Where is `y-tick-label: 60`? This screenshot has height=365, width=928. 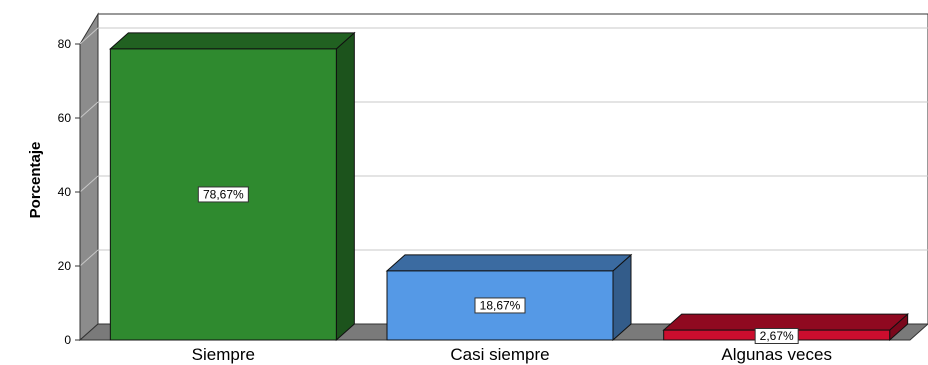
y-tick-label: 60 is located at coordinates (65, 118).